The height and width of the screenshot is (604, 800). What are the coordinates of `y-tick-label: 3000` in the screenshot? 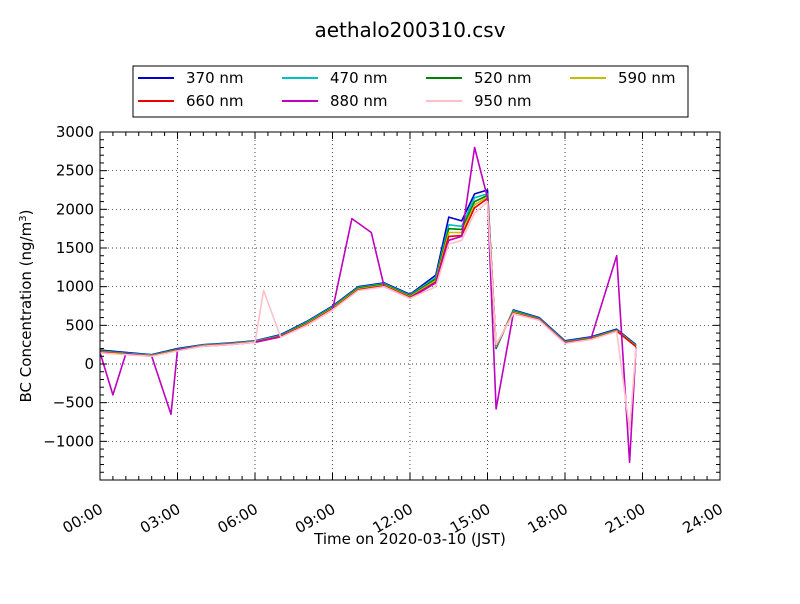 It's located at (75, 132).